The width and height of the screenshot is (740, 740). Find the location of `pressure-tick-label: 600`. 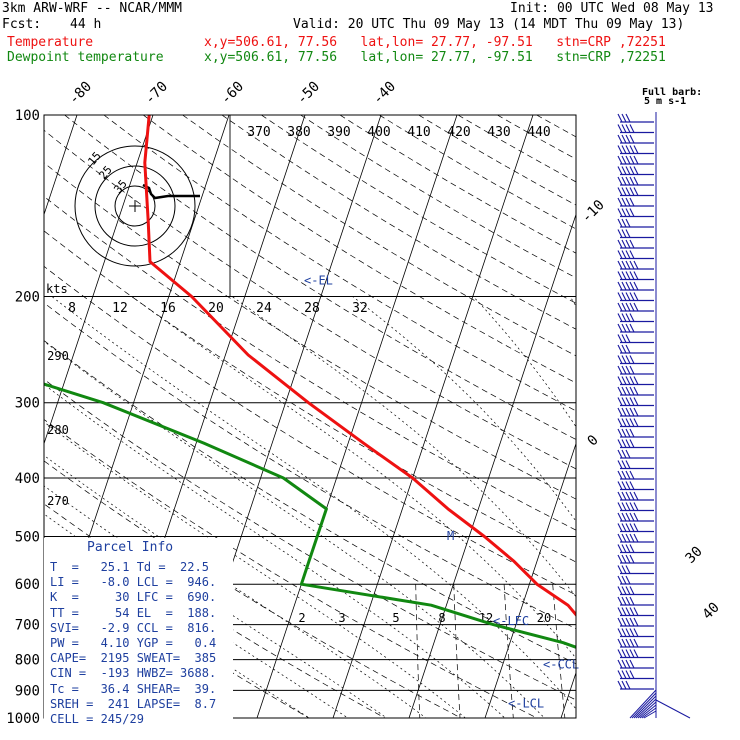

pressure-tick-label: 600 is located at coordinates (27, 585).